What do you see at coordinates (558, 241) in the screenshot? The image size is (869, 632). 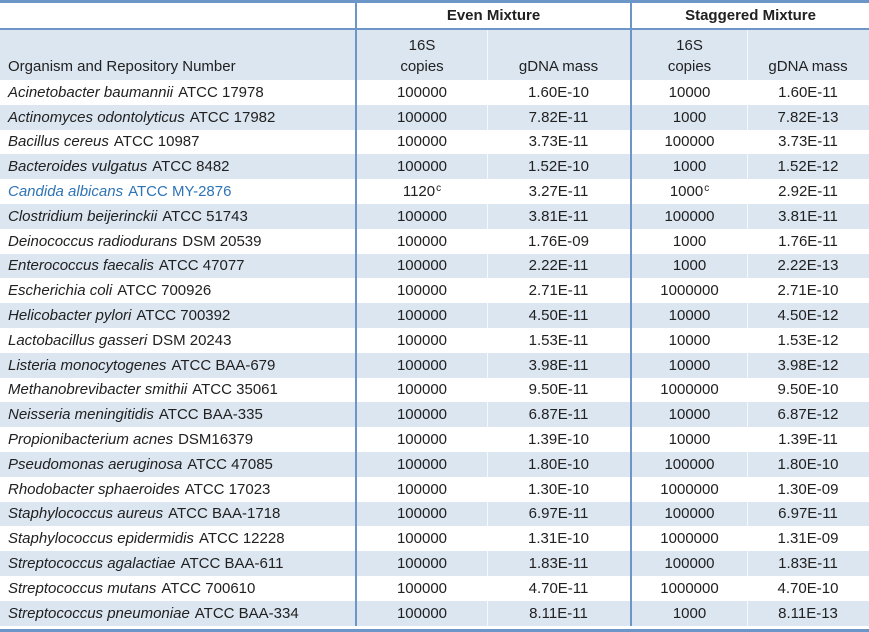 I see `even-gdna-cell: 1.76E-09` at bounding box center [558, 241].